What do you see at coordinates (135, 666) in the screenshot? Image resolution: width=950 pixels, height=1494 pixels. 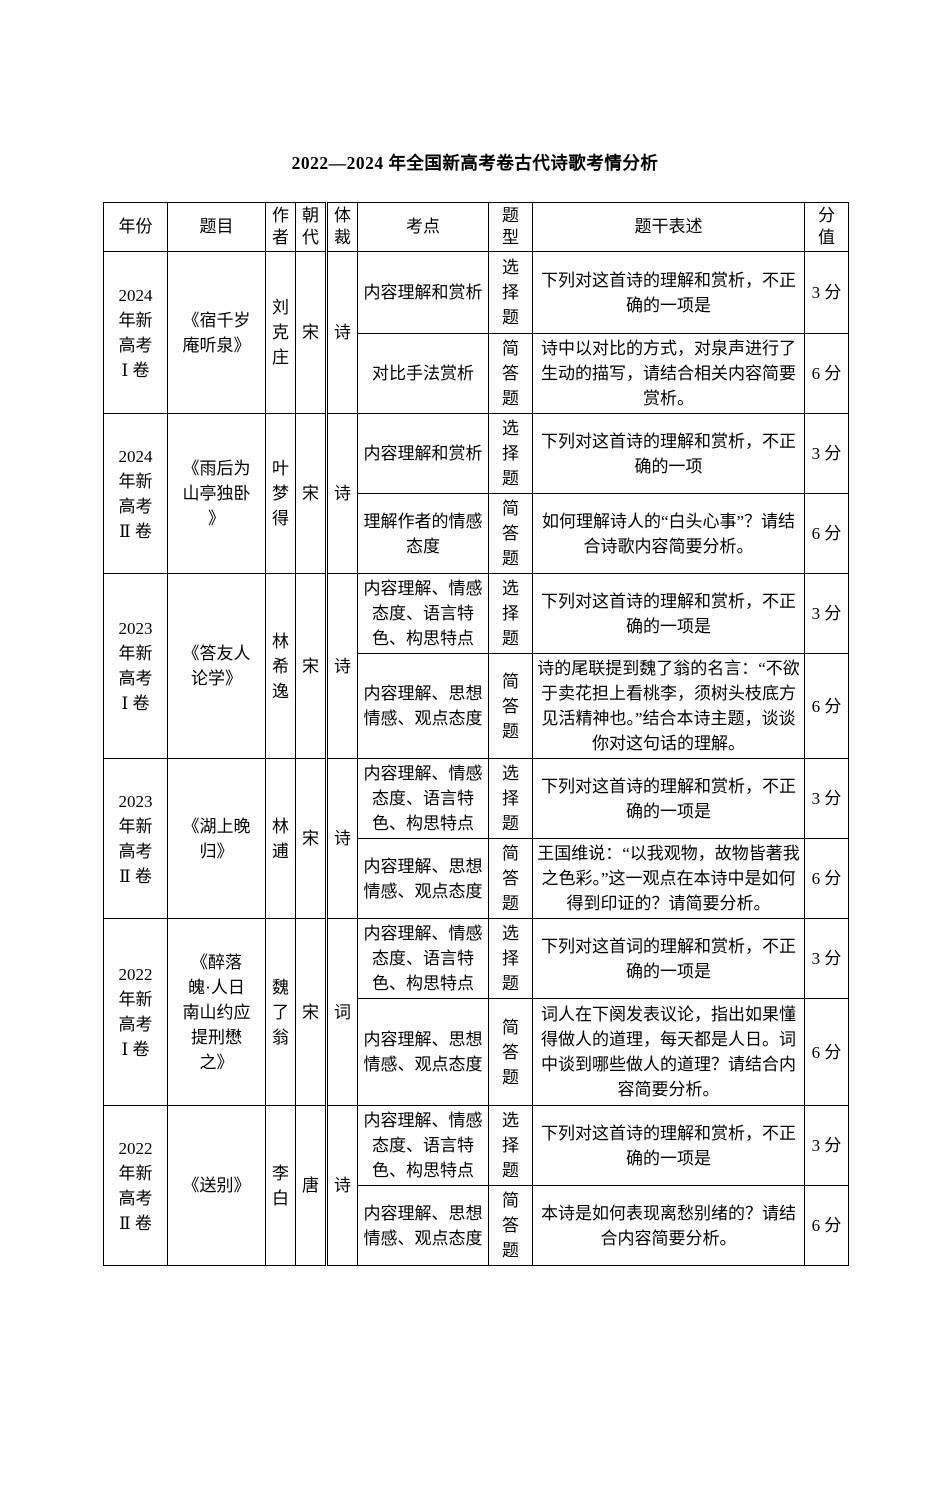 I see `year-cell: 2023 年新 高考 Ⅰ 卷` at bounding box center [135, 666].